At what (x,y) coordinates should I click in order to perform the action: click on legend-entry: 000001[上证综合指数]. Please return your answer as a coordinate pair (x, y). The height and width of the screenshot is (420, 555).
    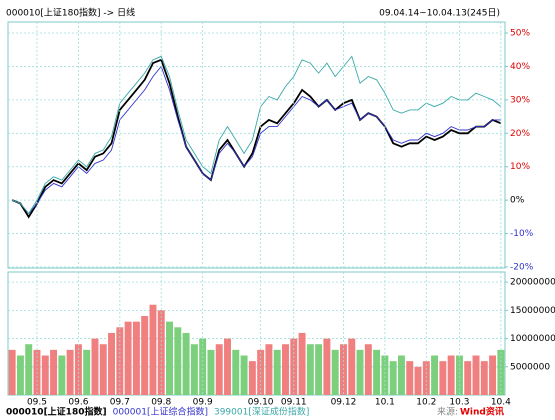
    Looking at the image, I should click on (160, 412).